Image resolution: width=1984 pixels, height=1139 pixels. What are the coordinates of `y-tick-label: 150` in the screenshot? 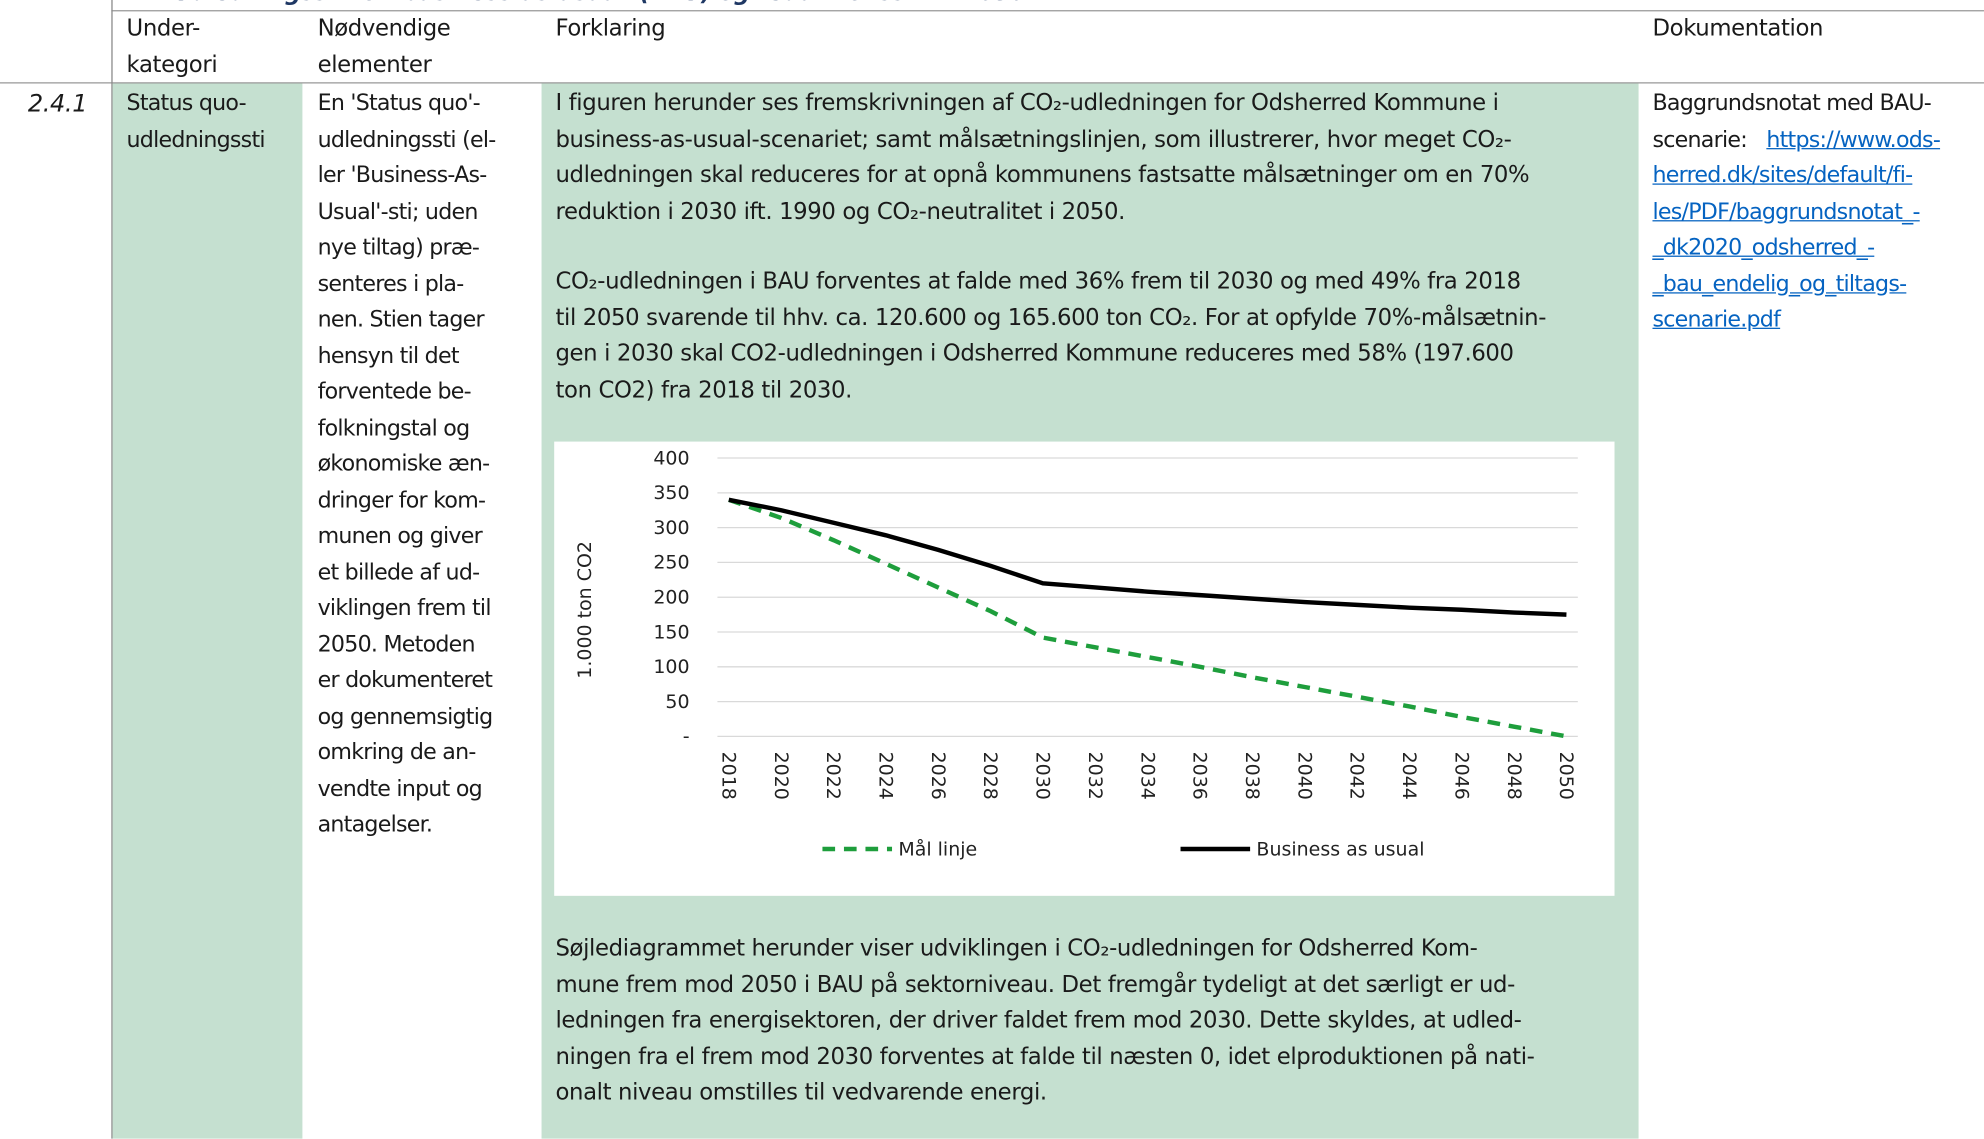 It's located at (671, 632).